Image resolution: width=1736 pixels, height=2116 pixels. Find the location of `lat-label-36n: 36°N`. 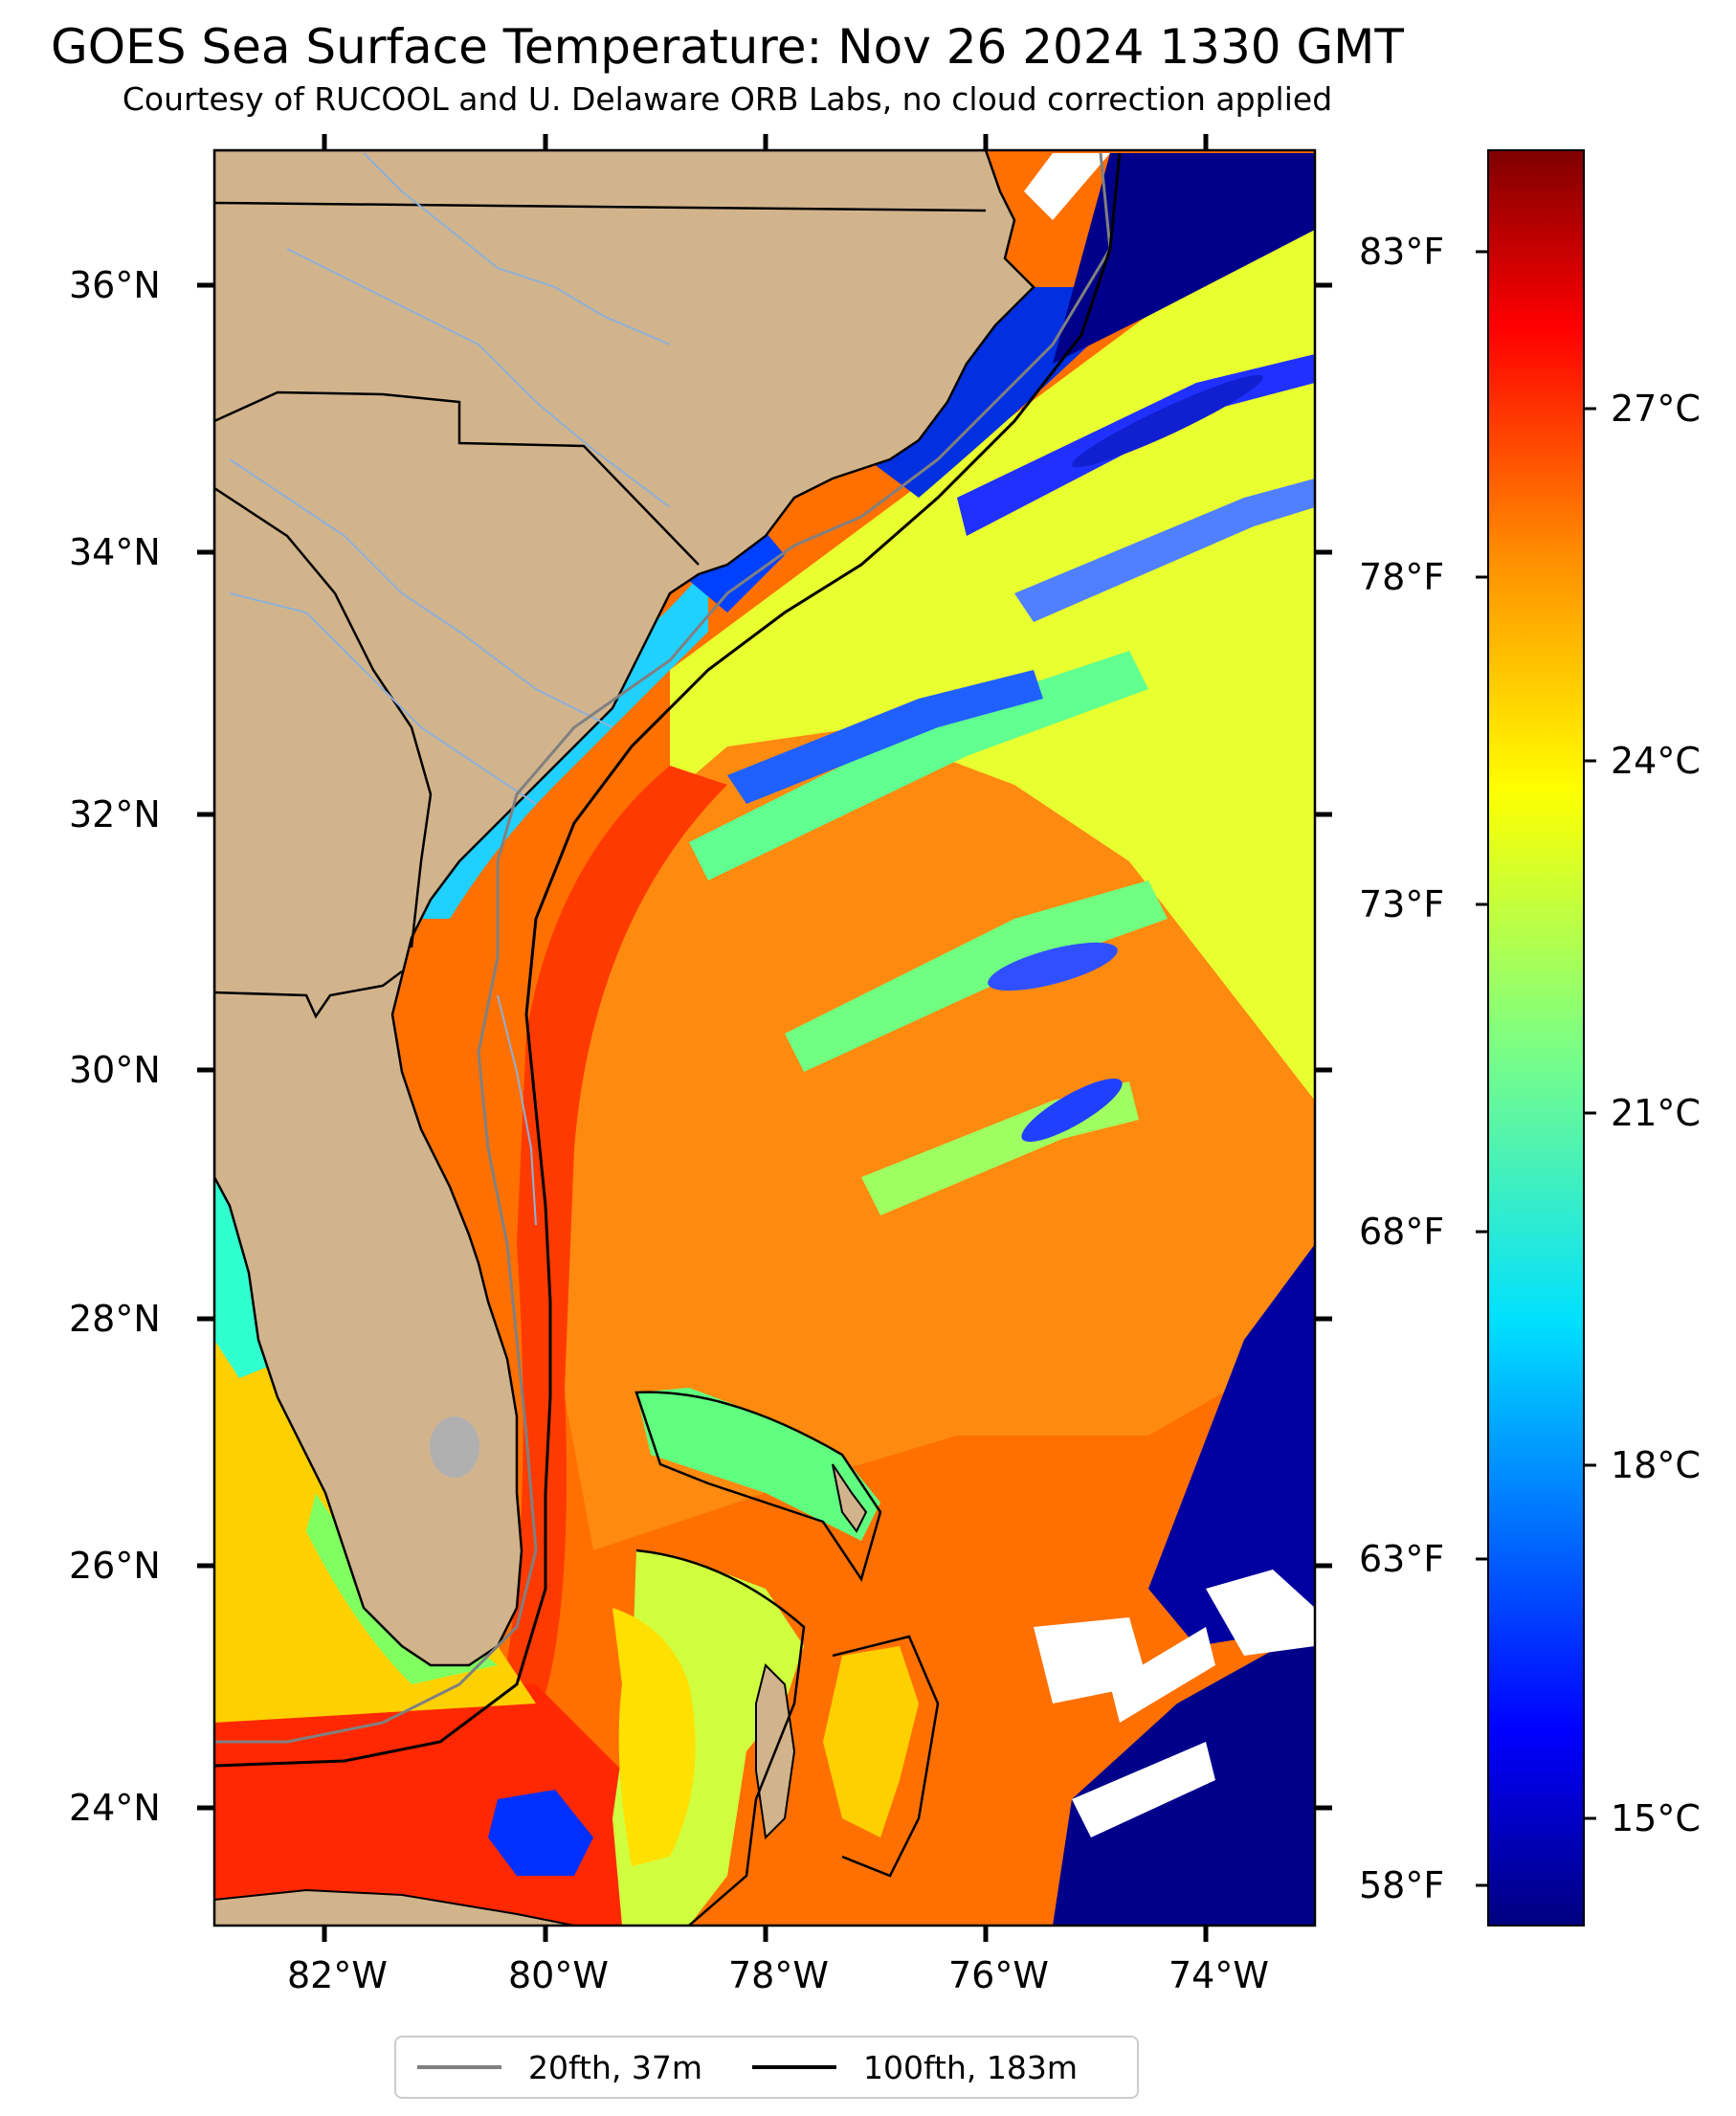

lat-label-36n: 36°N is located at coordinates (115, 285).